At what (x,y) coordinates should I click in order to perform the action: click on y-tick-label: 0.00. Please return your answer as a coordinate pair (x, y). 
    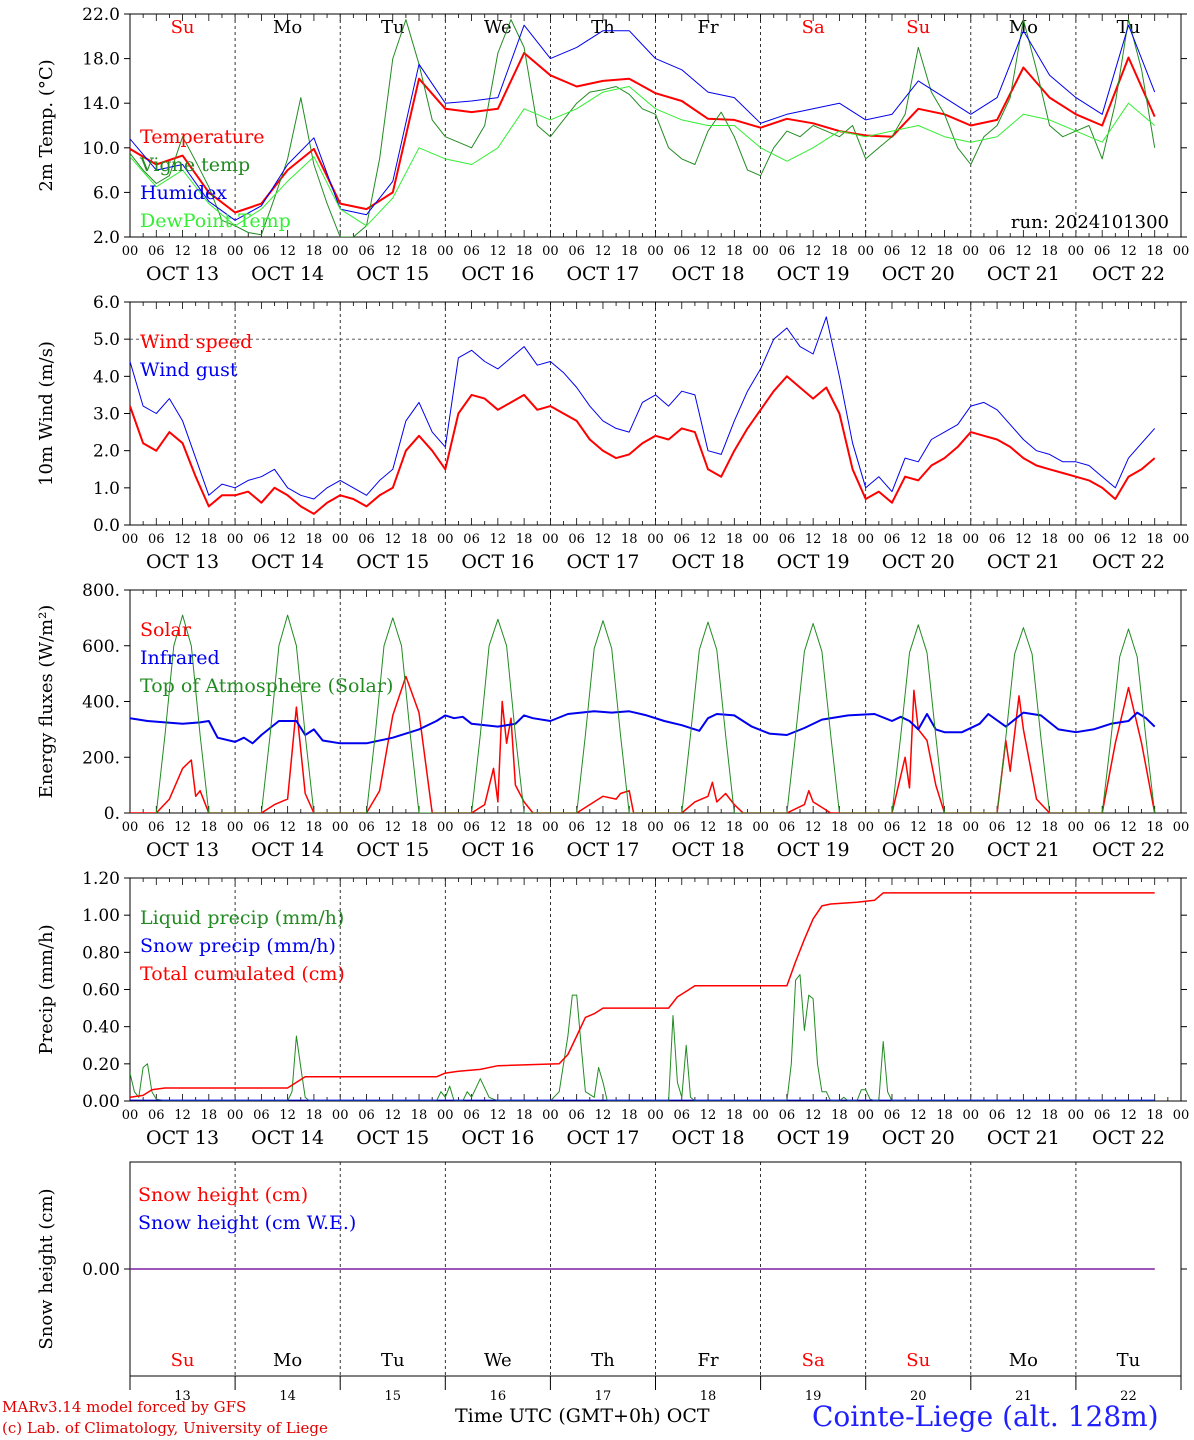
    Looking at the image, I should click on (101, 1270).